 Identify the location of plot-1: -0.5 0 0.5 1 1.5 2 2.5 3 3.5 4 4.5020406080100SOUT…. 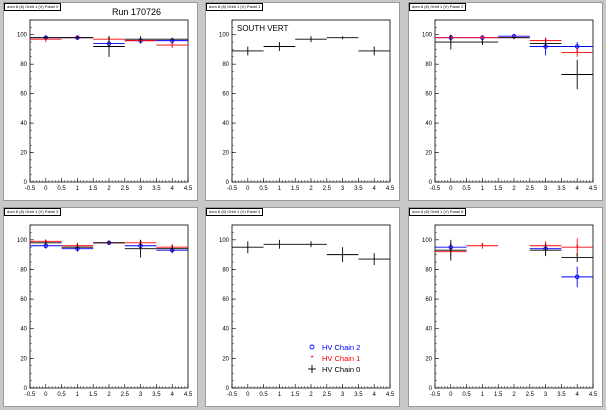
(307, 105).